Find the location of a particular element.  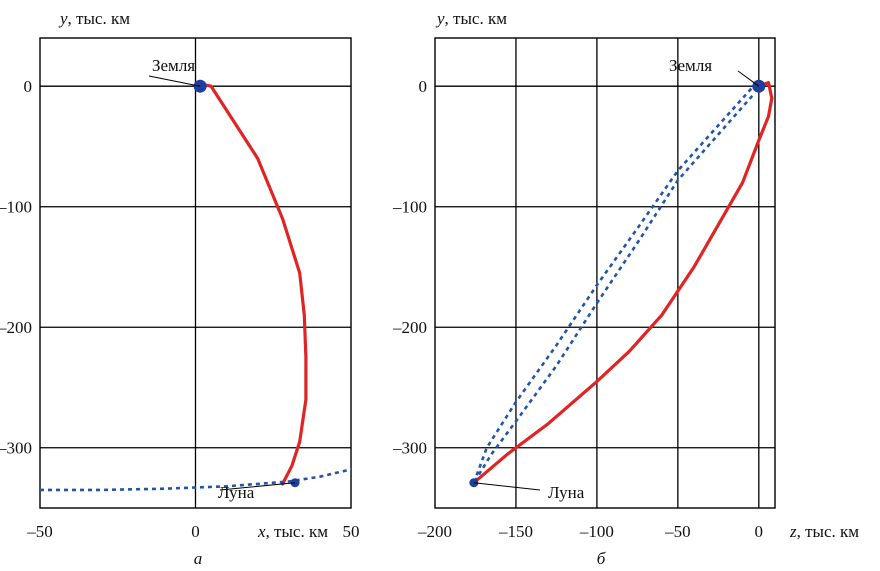

x-tick-label: 50 is located at coordinates (351, 531).